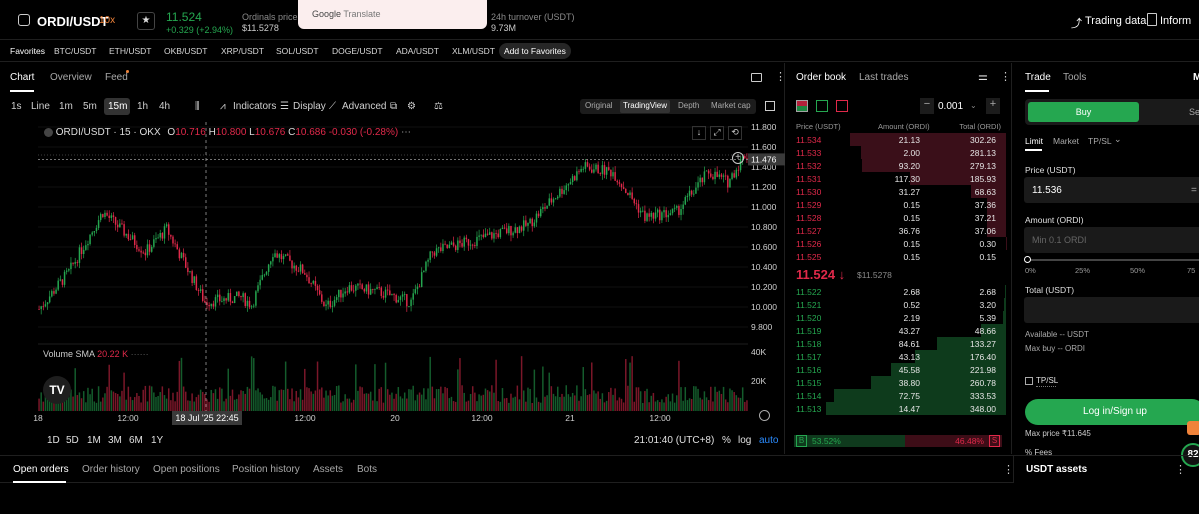 Image resolution: width=1199 pixels, height=514 pixels. What do you see at coordinates (186, 469) in the screenshot?
I see `tab-open-positions: Open positions` at bounding box center [186, 469].